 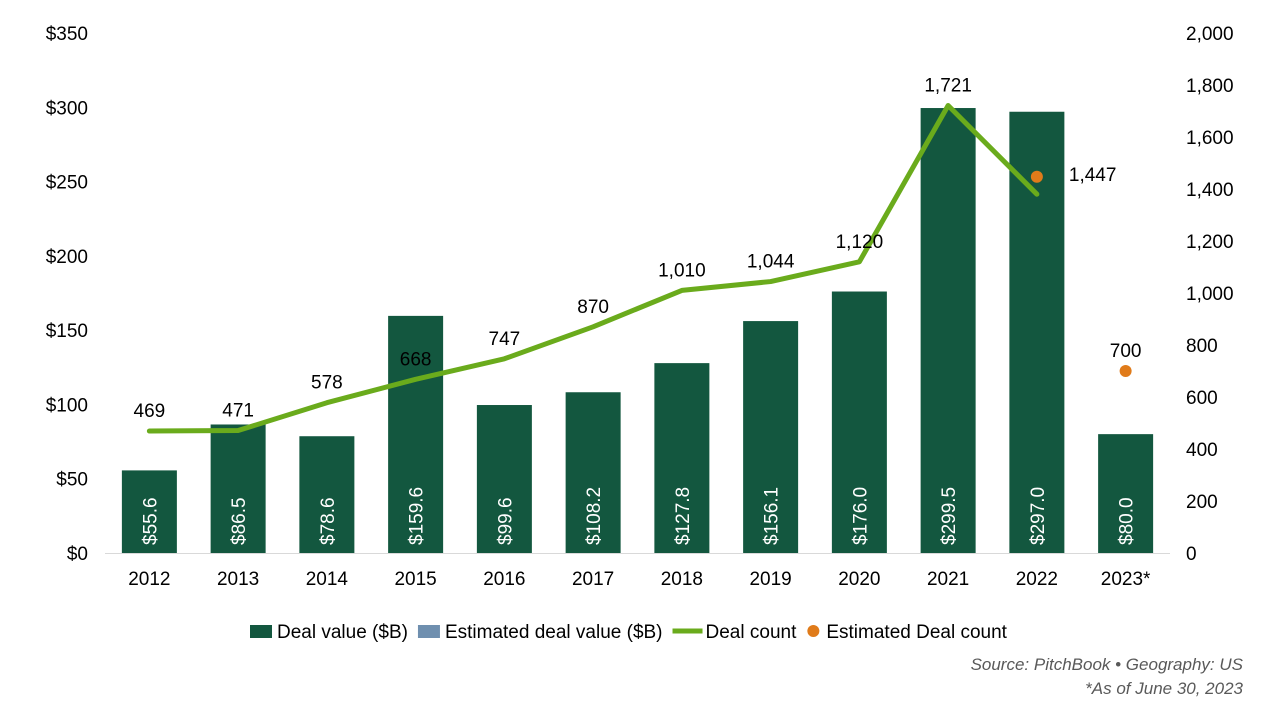 What do you see at coordinates (327, 383) in the screenshot?
I see `line-value-label: 578` at bounding box center [327, 383].